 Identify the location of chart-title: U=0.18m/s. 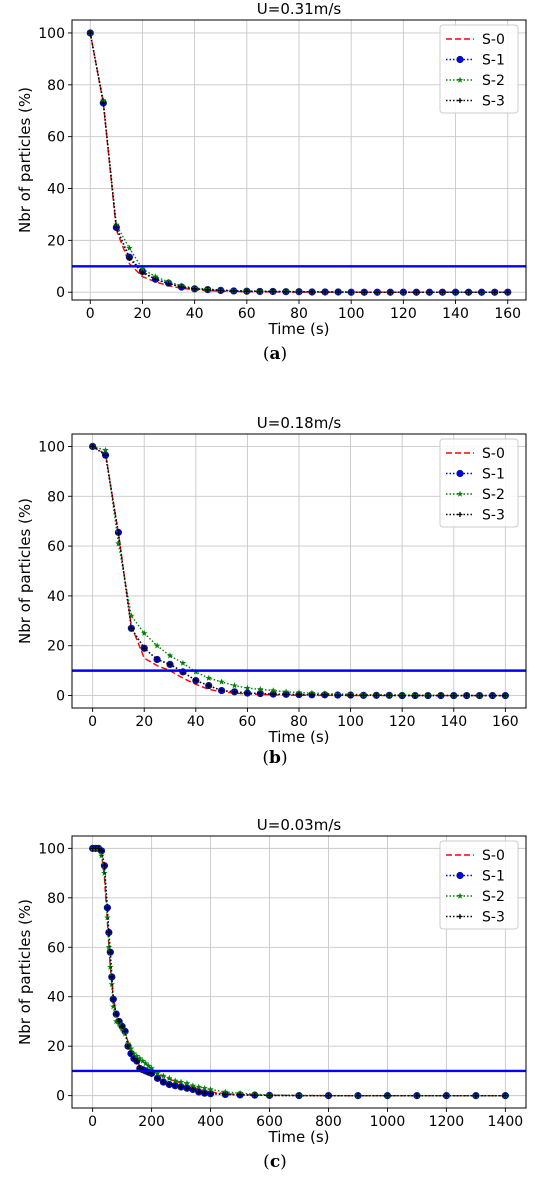
(299, 423).